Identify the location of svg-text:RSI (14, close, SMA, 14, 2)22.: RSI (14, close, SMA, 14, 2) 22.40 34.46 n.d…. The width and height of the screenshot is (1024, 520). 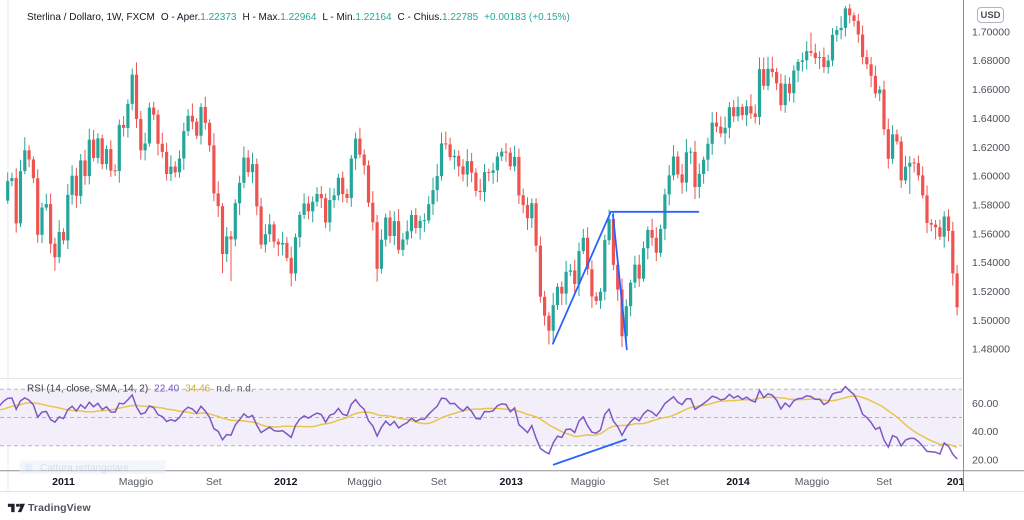
(140, 389).